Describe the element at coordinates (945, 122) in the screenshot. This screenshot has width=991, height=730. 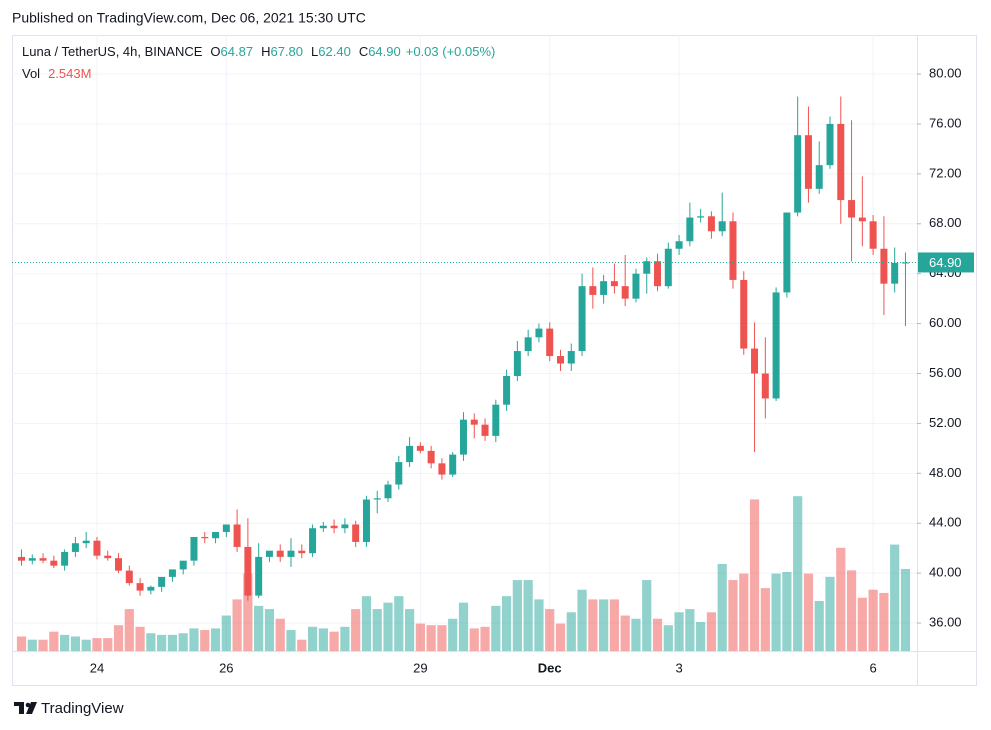
I see `y-tick-label: 76.00` at that location.